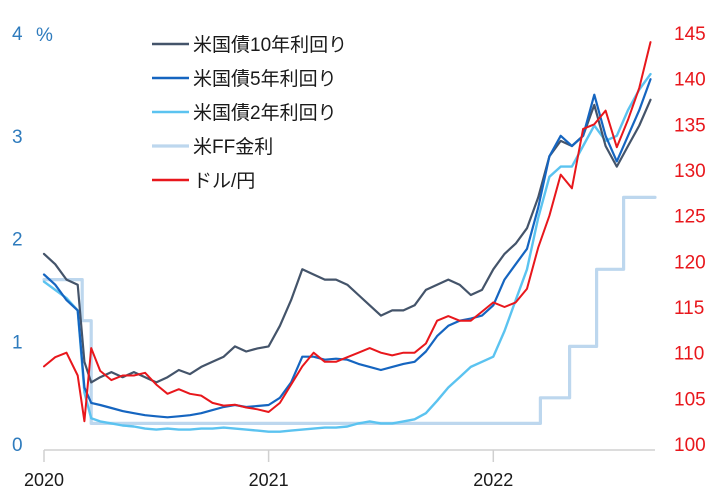 The height and width of the screenshot is (494, 718). I want to click on legend-item-fedfunds: 米FF金利, so click(212, 147).